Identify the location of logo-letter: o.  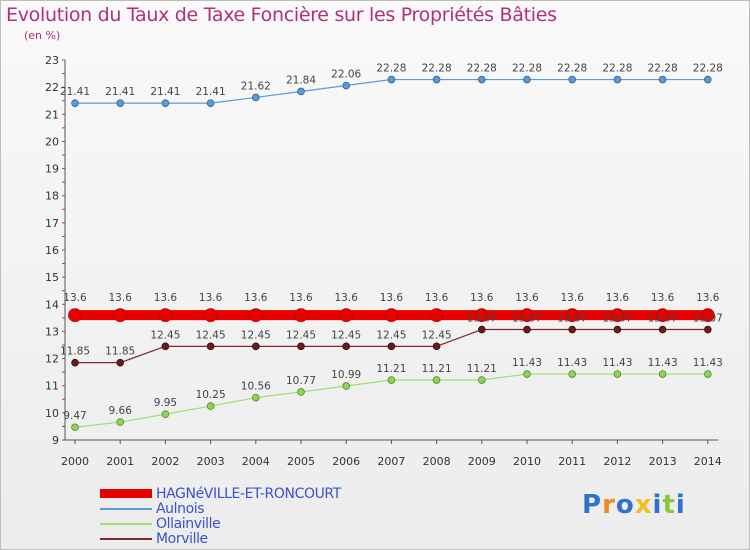
(625, 505).